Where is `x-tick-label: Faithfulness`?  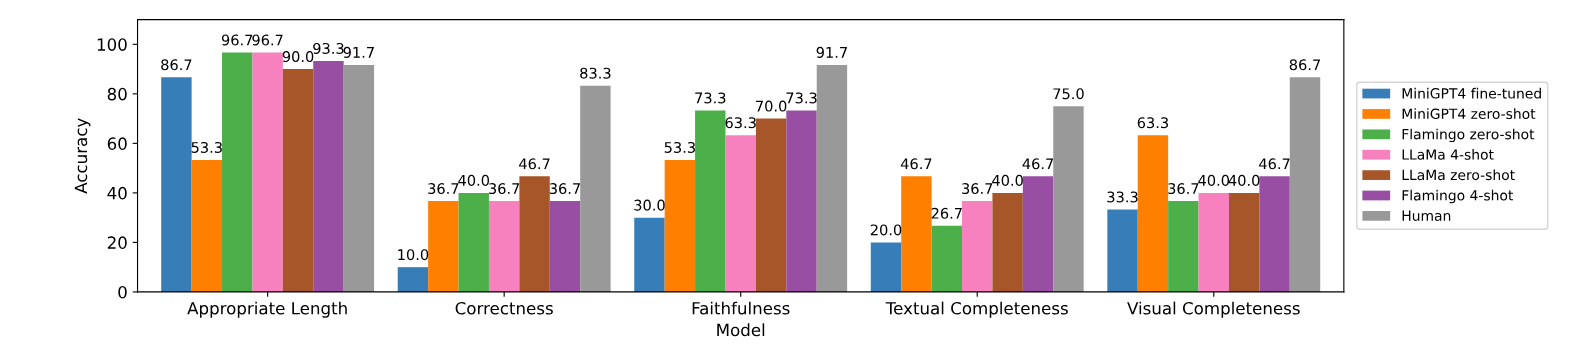
x-tick-label: Faithfulness is located at coordinates (741, 308).